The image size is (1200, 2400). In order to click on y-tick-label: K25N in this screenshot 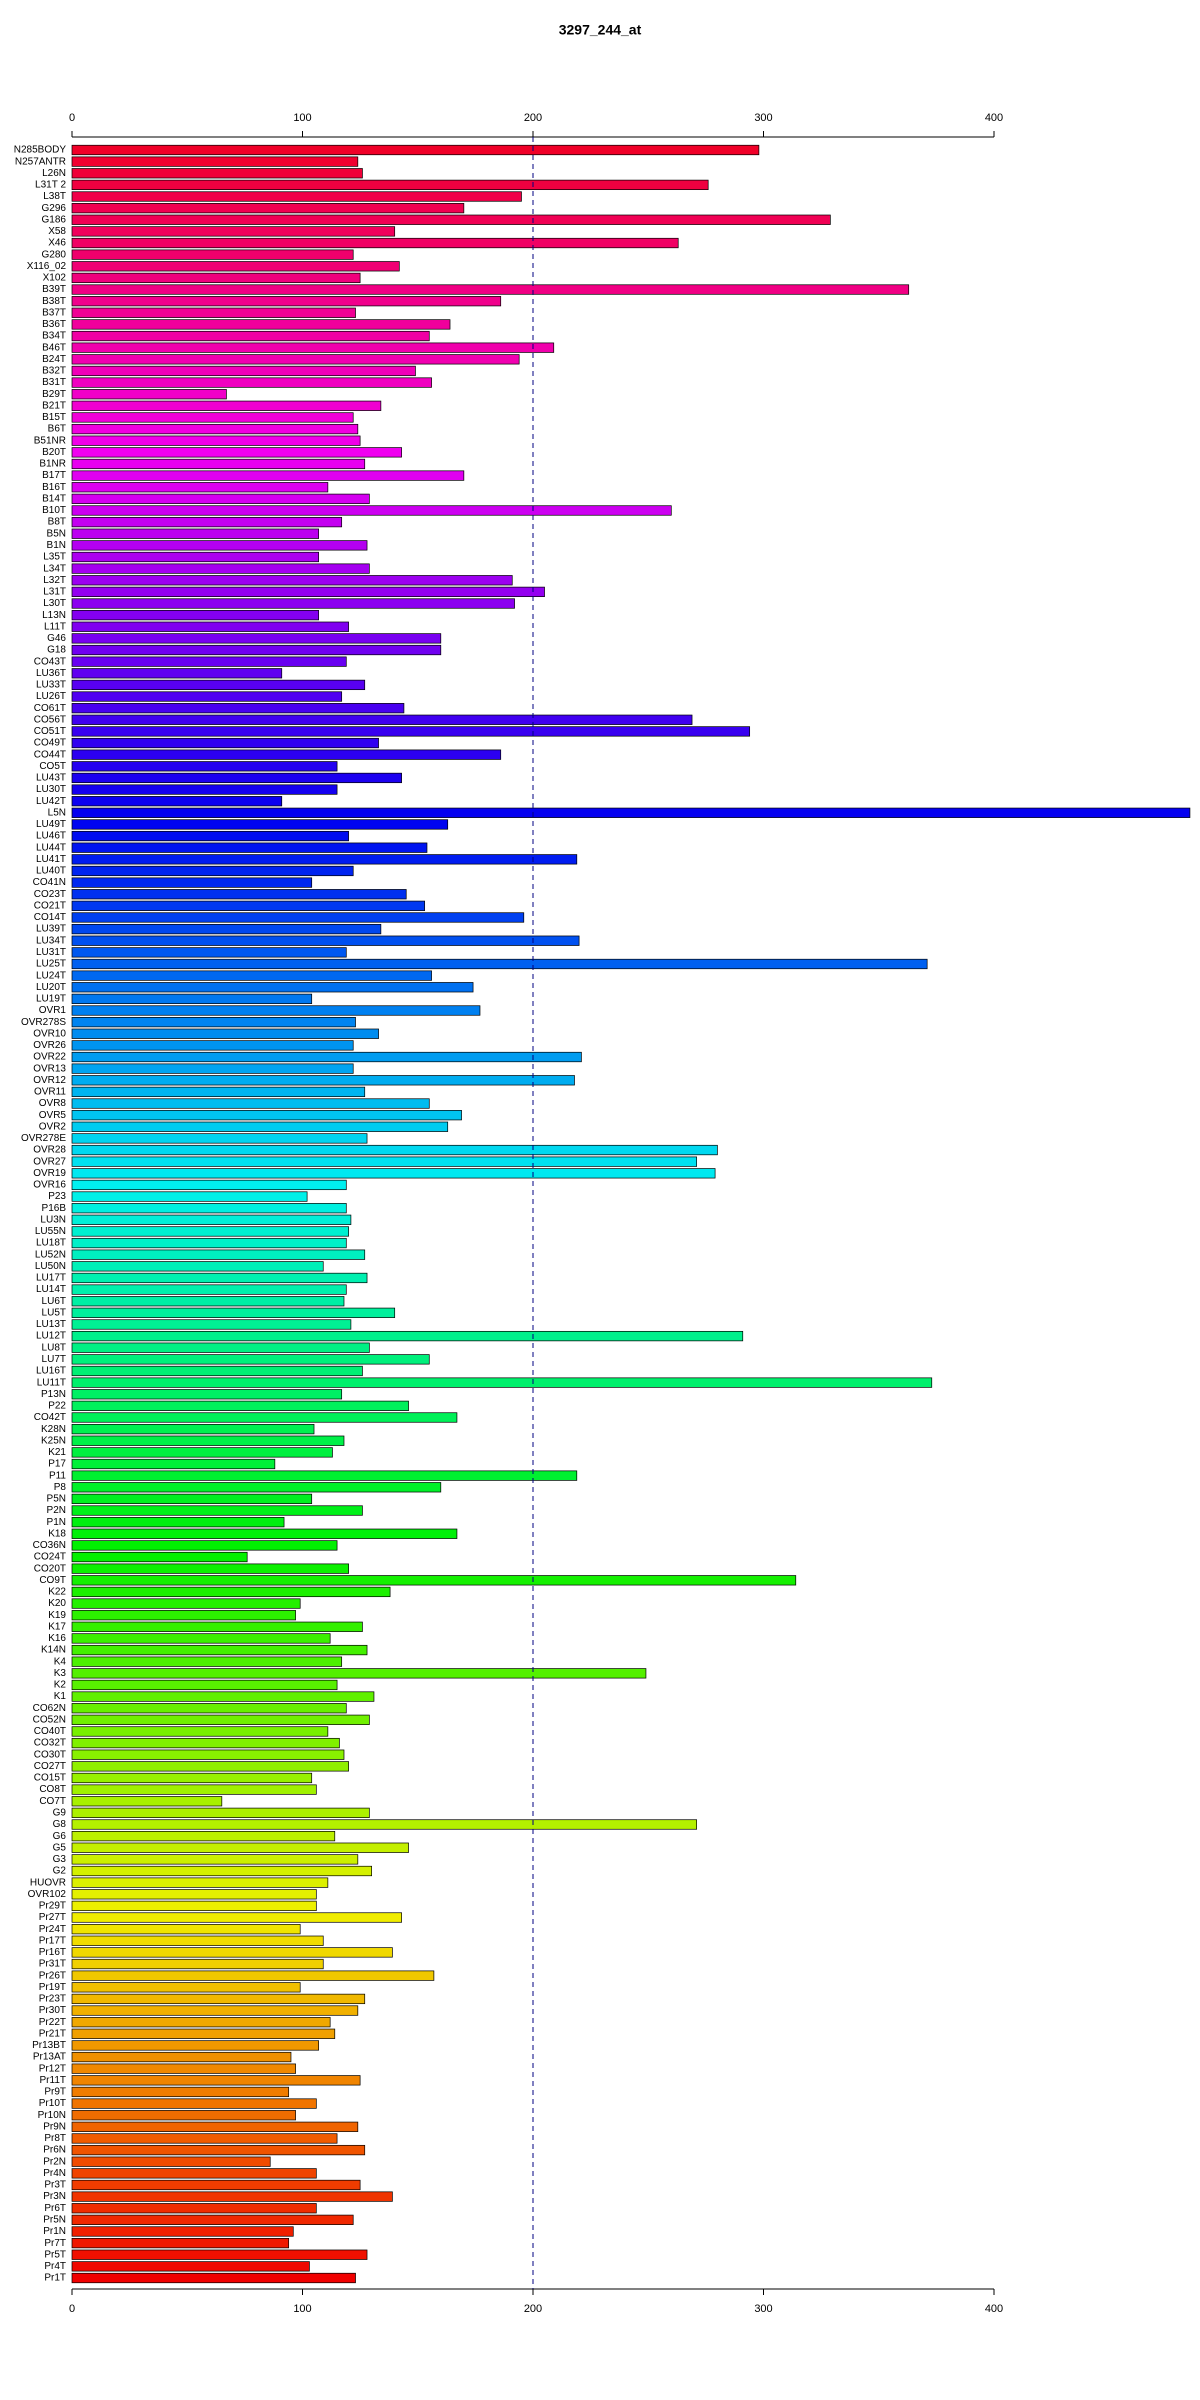, I will do `click(53, 1440)`.